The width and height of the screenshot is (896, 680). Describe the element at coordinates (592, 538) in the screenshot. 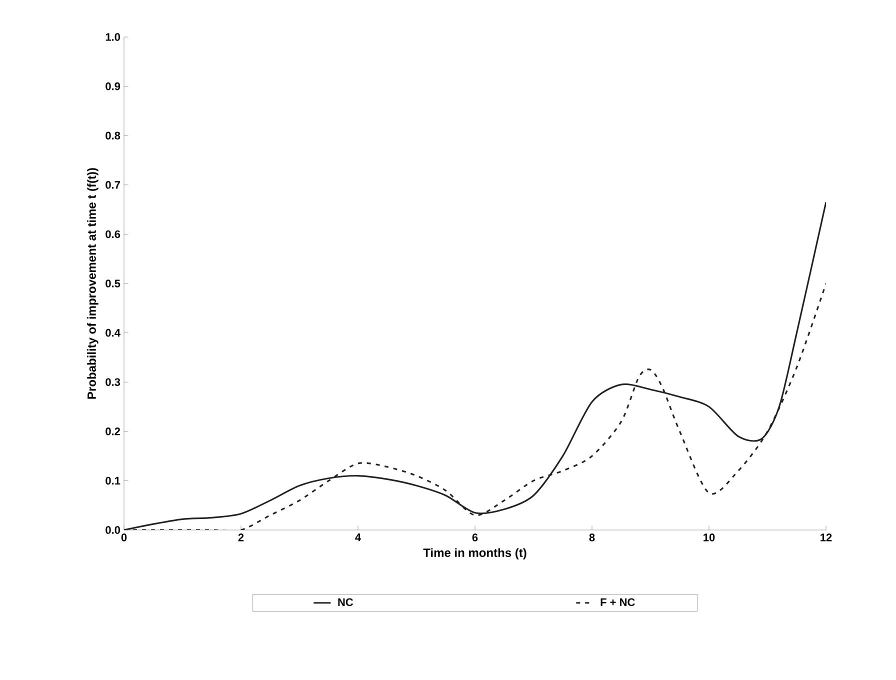

I see `x-tick-label: 8` at that location.